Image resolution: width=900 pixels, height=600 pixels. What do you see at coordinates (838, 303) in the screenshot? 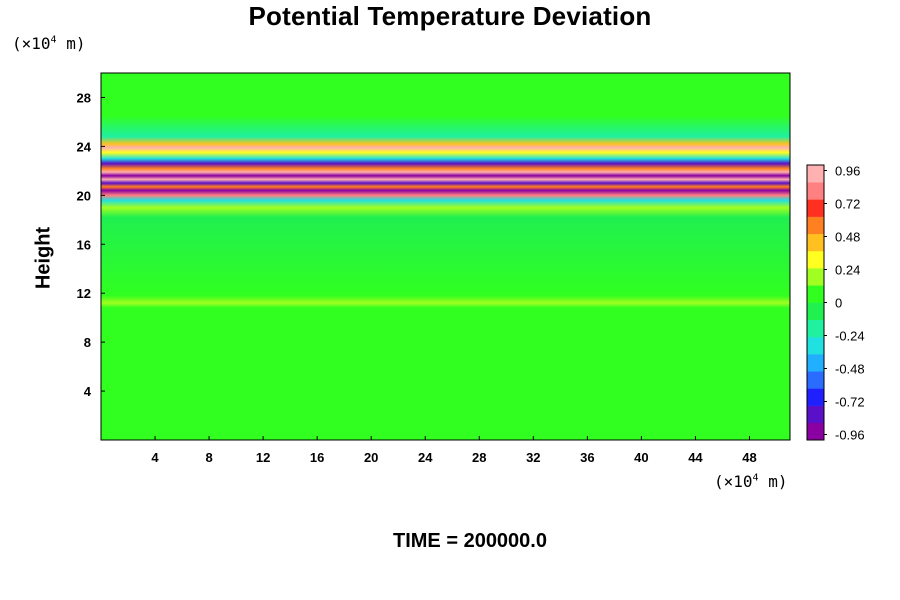
I see `colorbar-tick-label: 0` at bounding box center [838, 303].